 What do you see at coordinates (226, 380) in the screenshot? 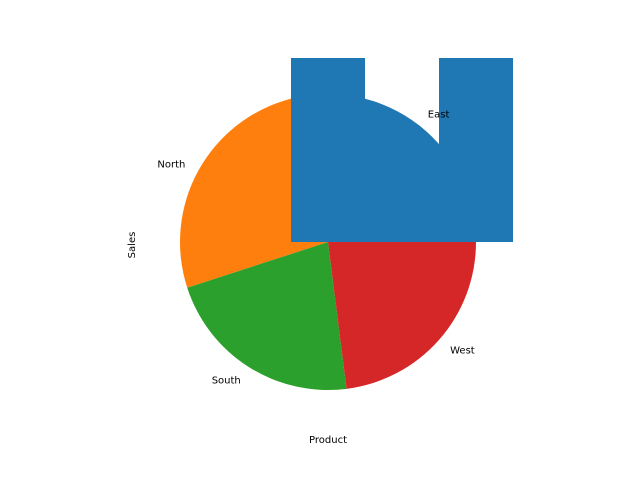
I see `slice-label-south: South` at bounding box center [226, 380].